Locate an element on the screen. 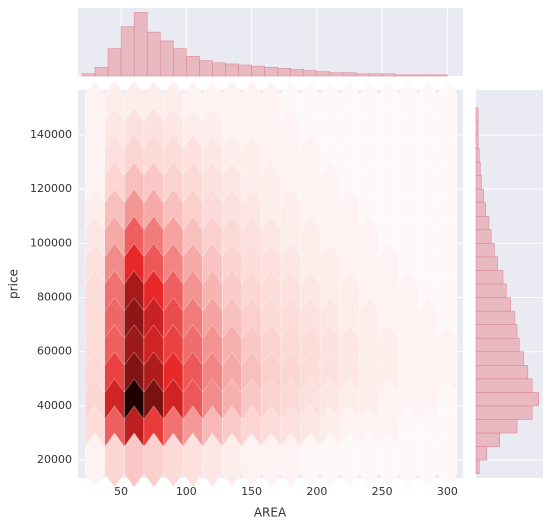 The height and width of the screenshot is (528, 553). x-tick-label: 50 is located at coordinates (121, 491).